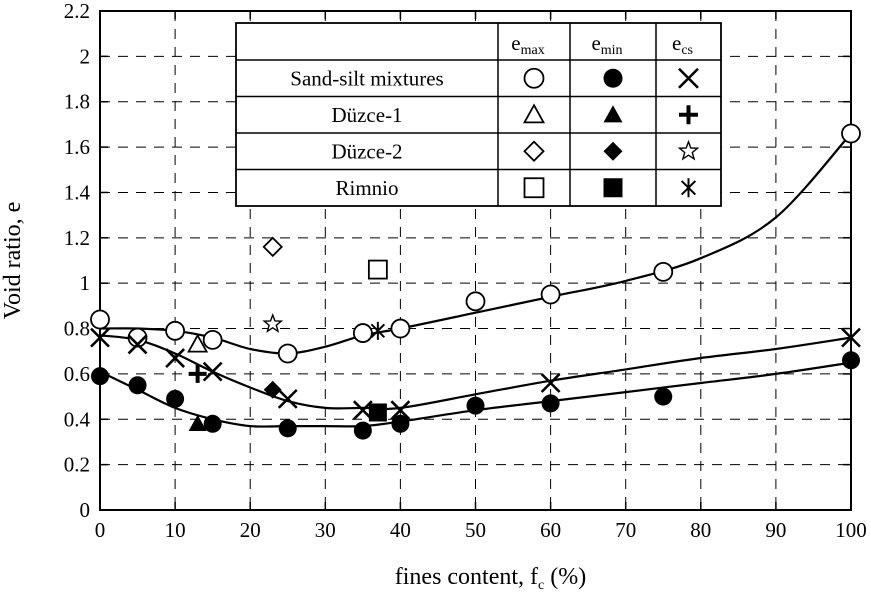 The width and height of the screenshot is (871, 596). Describe the element at coordinates (13, 261) in the screenshot. I see `y-axis-title: Void ratio, e` at that location.